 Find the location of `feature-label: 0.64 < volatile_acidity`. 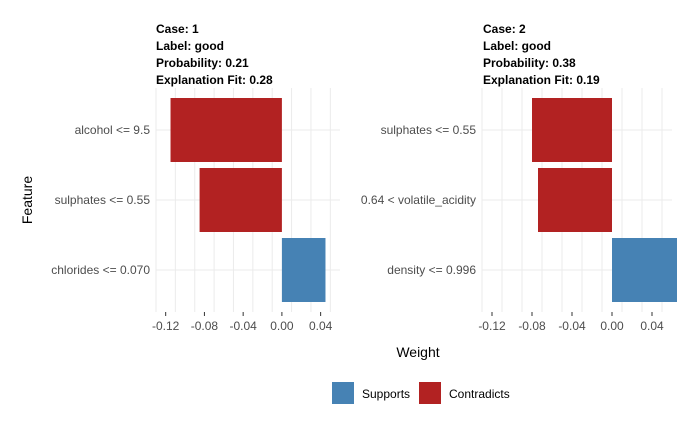

feature-label: 0.64 < volatile_acidity is located at coordinates (418, 200).